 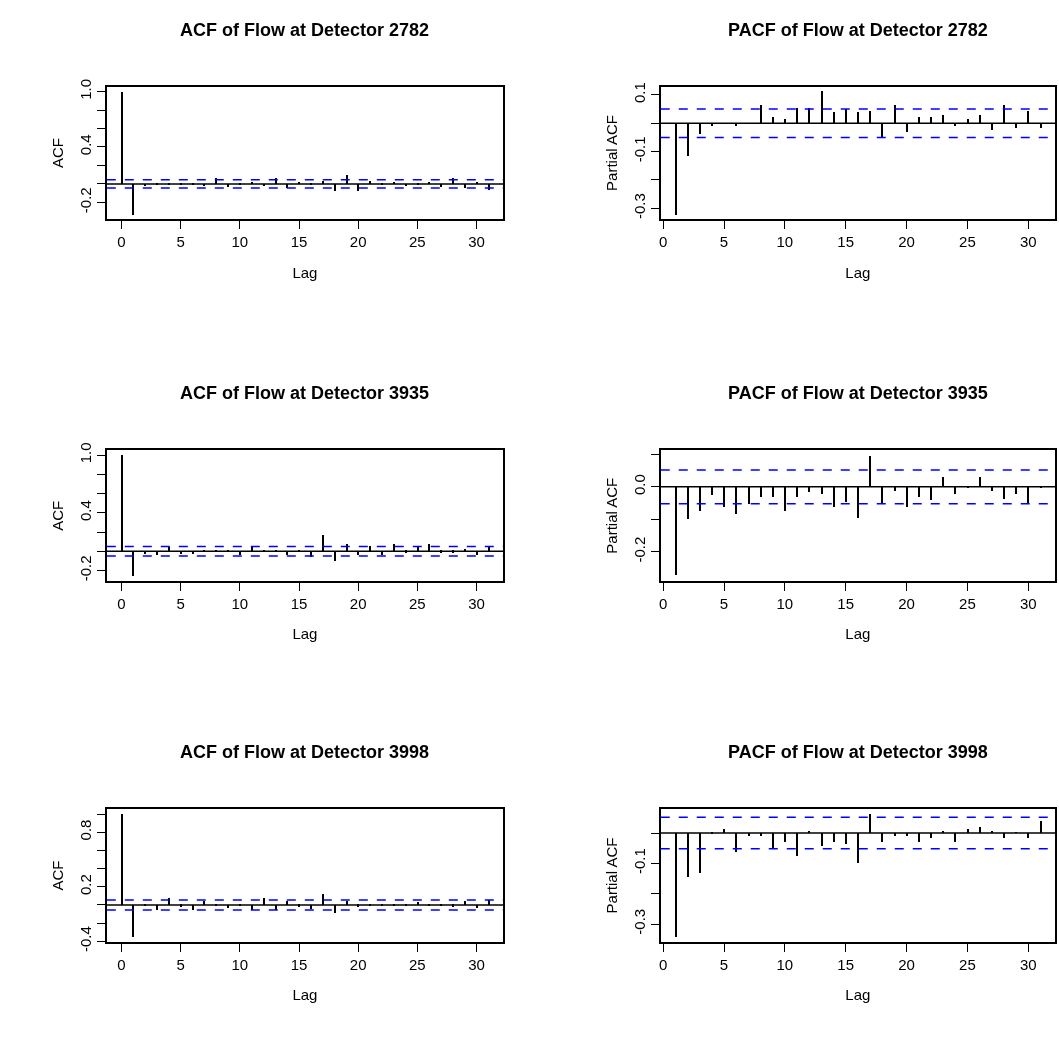 I want to click on y-tick-label: 0.8, so click(x=86, y=830).